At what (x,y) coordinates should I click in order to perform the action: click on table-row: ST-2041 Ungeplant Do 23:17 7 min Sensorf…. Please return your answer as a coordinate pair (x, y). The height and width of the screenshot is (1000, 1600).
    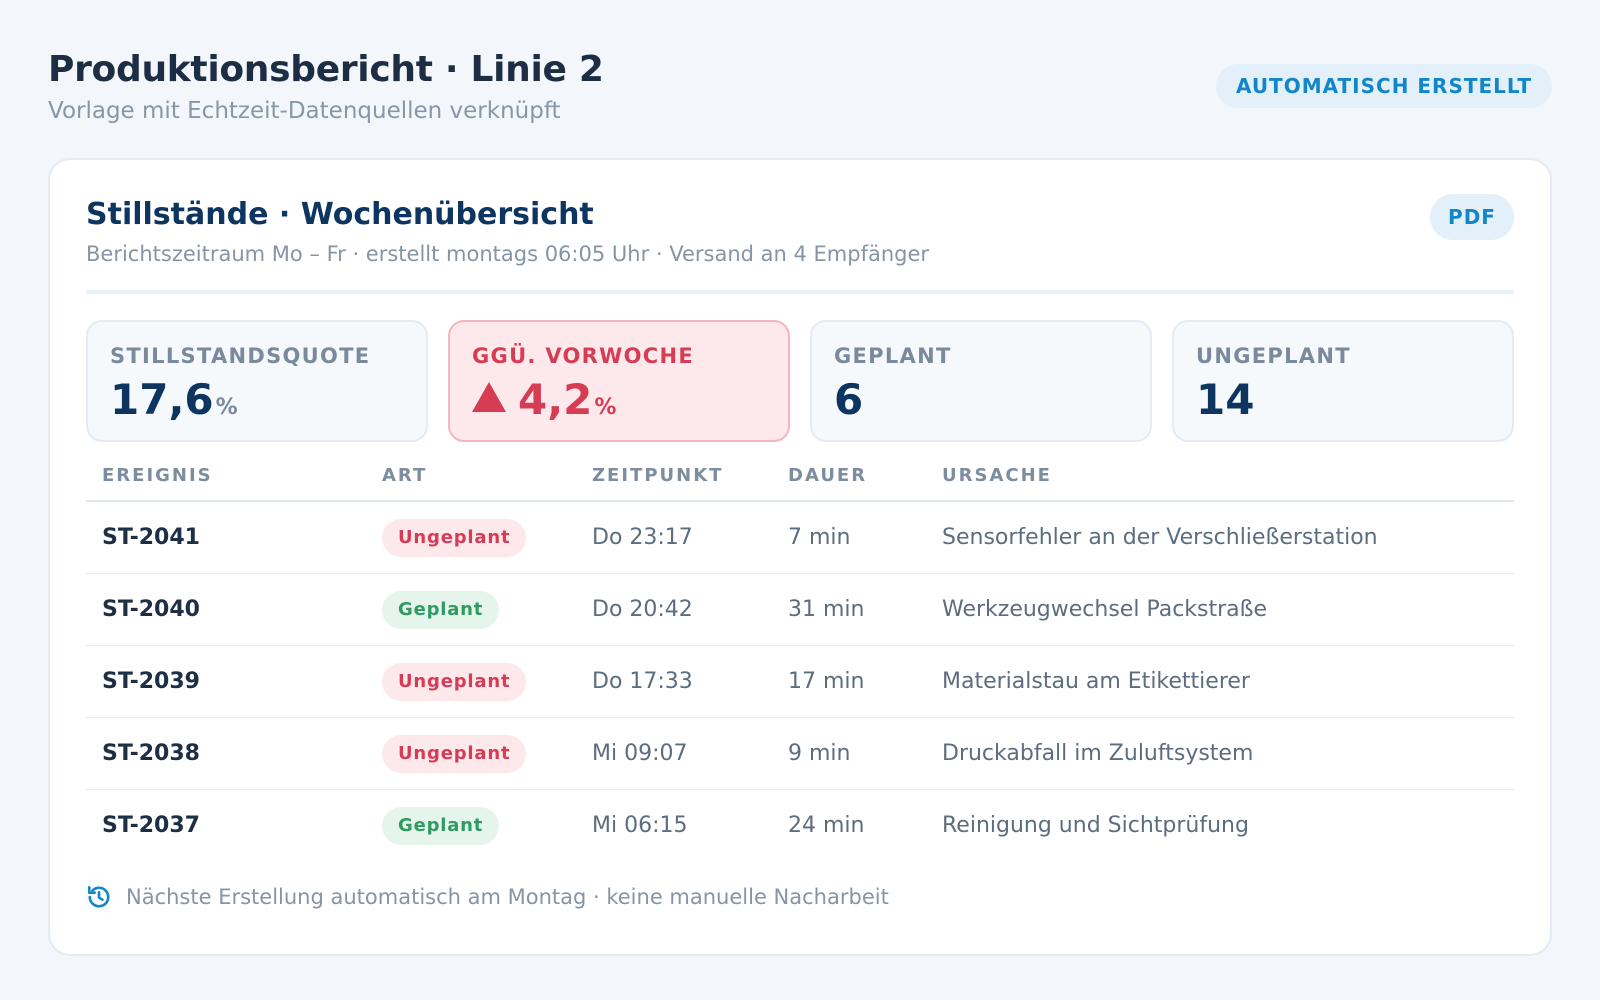
    Looking at the image, I should click on (800, 538).